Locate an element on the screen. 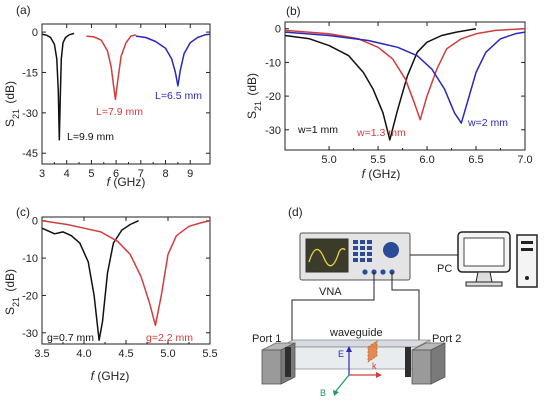 This screenshot has width=550, height=407. vna-trace is located at coordinates (327, 257).